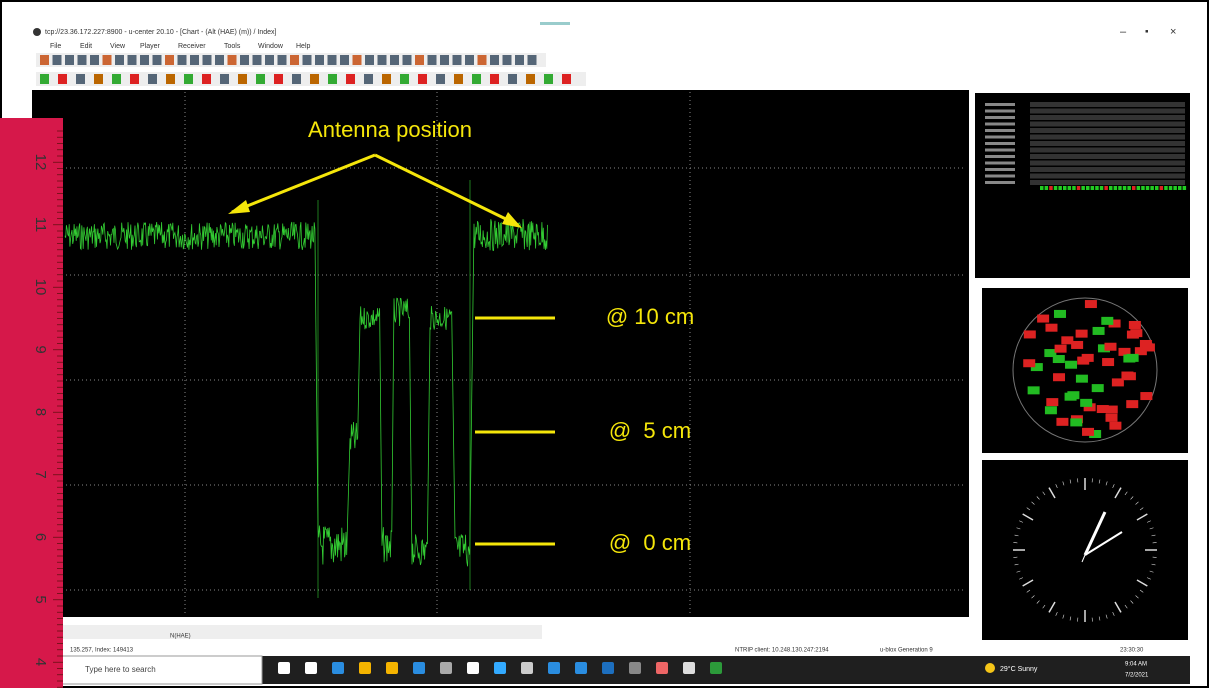  Describe the element at coordinates (120, 669) in the screenshot. I see `search-text: Type here to search` at that location.